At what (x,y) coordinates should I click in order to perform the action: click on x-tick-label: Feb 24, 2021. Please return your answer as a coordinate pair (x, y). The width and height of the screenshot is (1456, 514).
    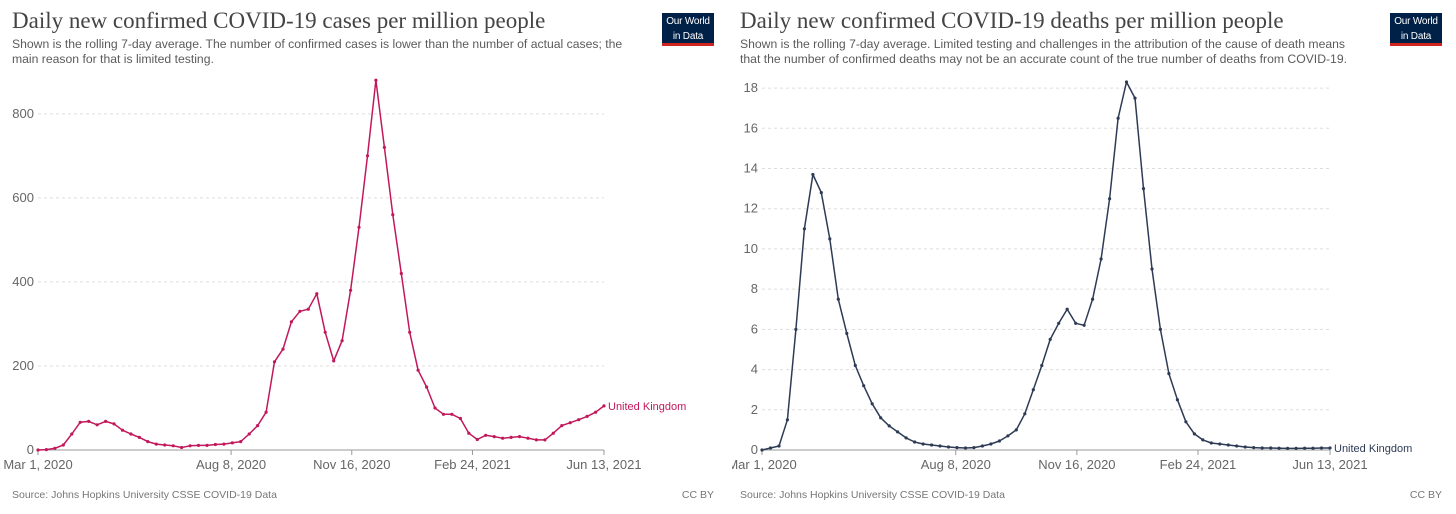
    Looking at the image, I should click on (1198, 464).